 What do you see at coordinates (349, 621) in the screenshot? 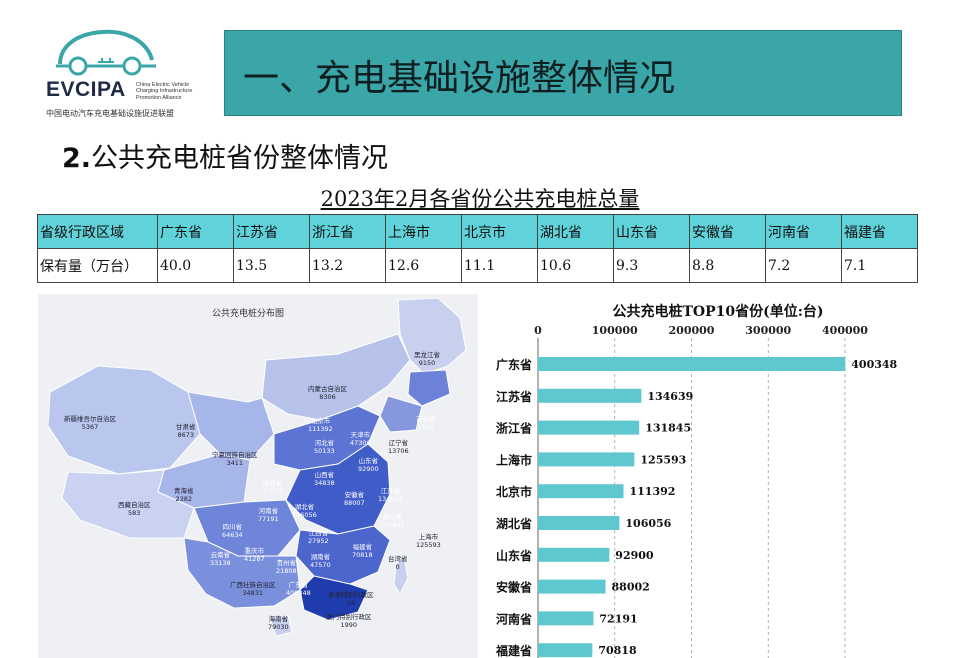
I see `map-region-label: 澳门特别行政区 1990` at bounding box center [349, 621].